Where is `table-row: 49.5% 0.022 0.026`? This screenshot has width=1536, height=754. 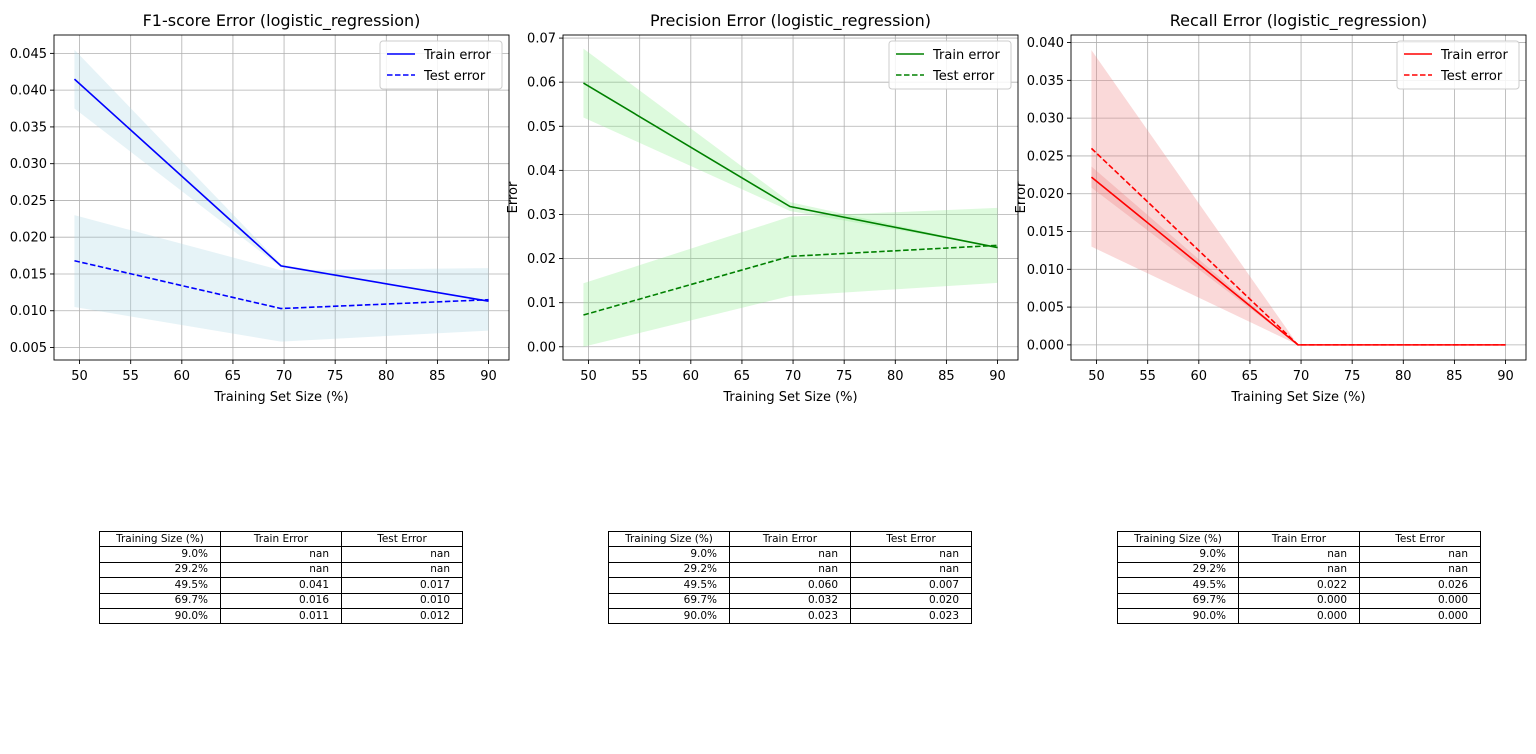
table-row: 49.5% 0.022 0.026 is located at coordinates (1299, 585).